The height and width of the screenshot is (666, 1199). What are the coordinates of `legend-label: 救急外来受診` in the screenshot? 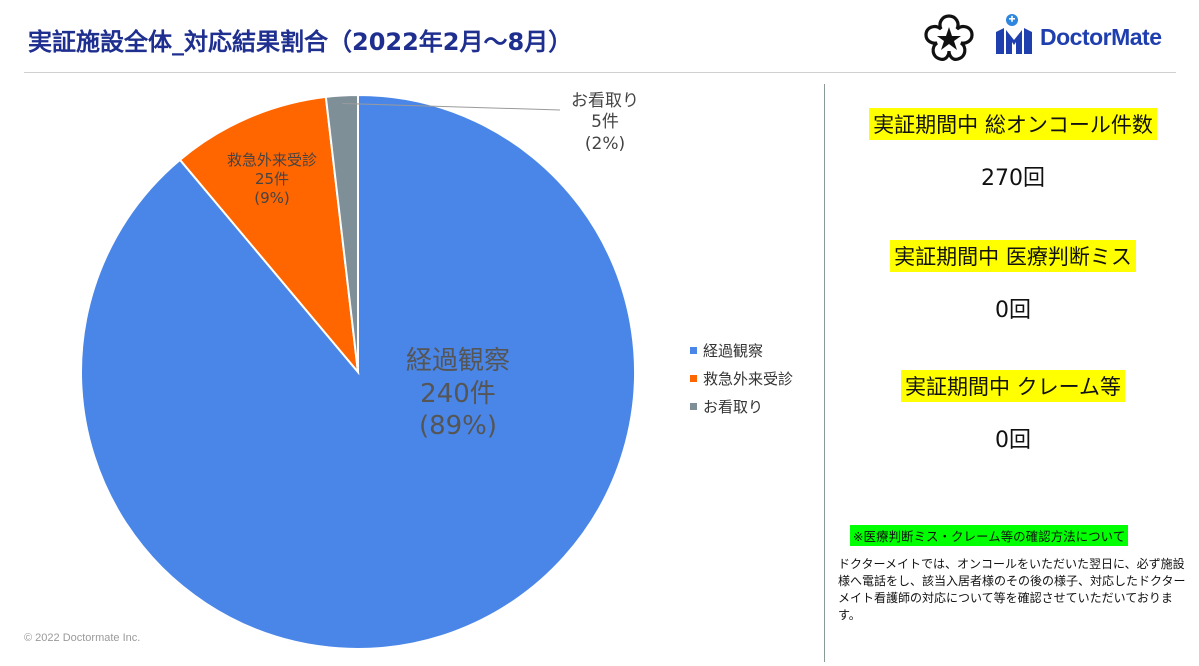 It's located at (748, 378).